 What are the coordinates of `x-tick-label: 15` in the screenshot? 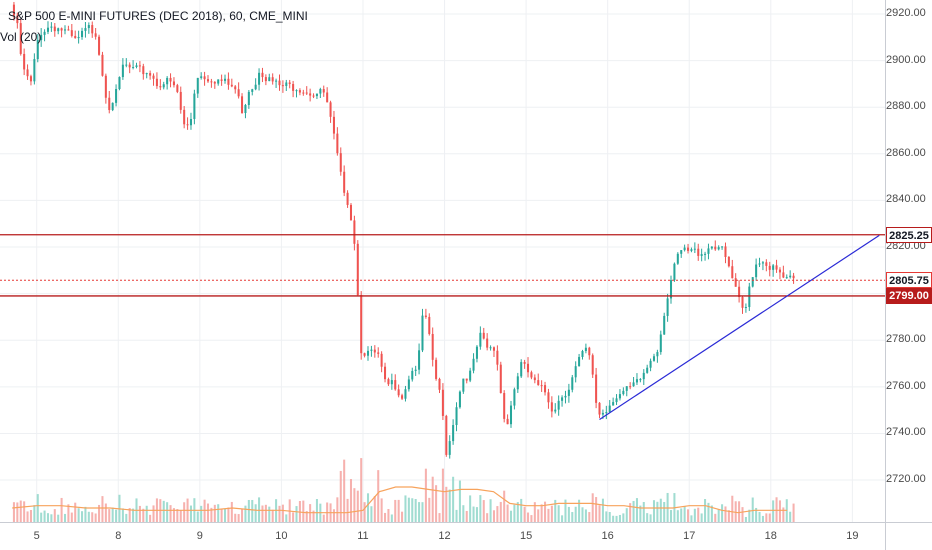 It's located at (526, 536).